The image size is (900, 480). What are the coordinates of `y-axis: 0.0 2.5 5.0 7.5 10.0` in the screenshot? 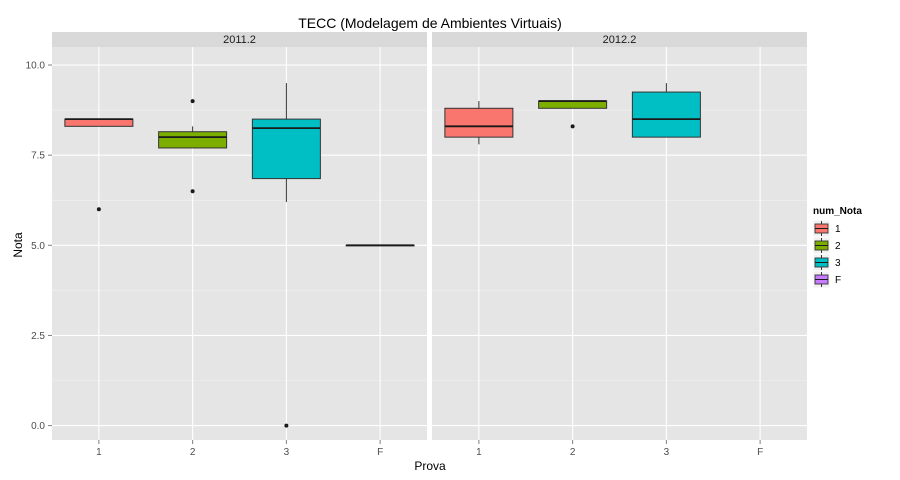 It's located at (39, 246).